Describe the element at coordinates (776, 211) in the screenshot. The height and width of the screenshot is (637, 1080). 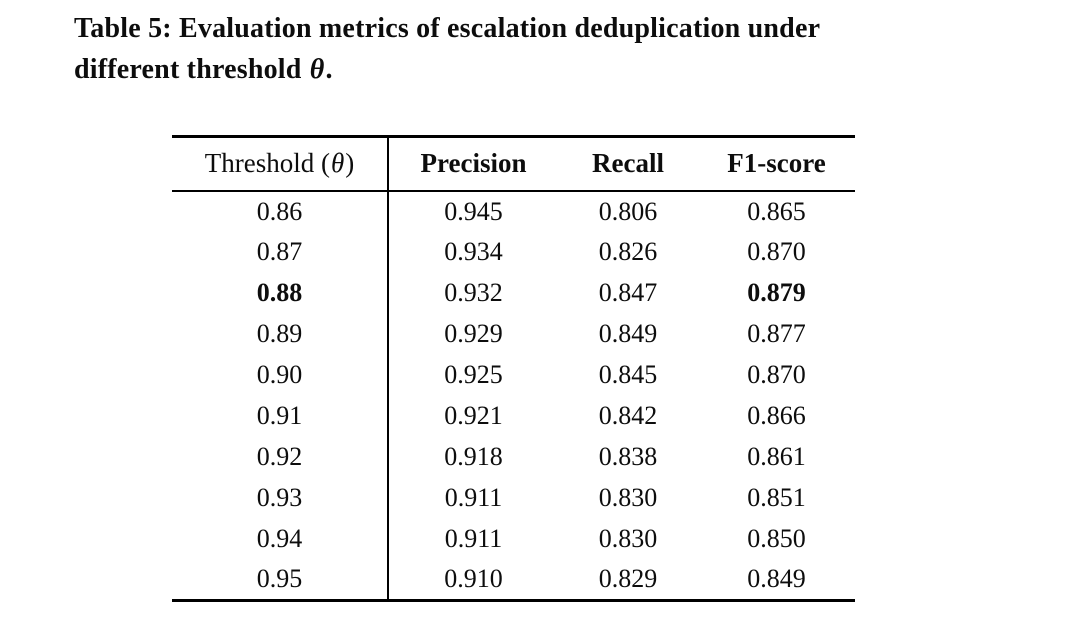
I see `cell-f1: 0.865` at that location.